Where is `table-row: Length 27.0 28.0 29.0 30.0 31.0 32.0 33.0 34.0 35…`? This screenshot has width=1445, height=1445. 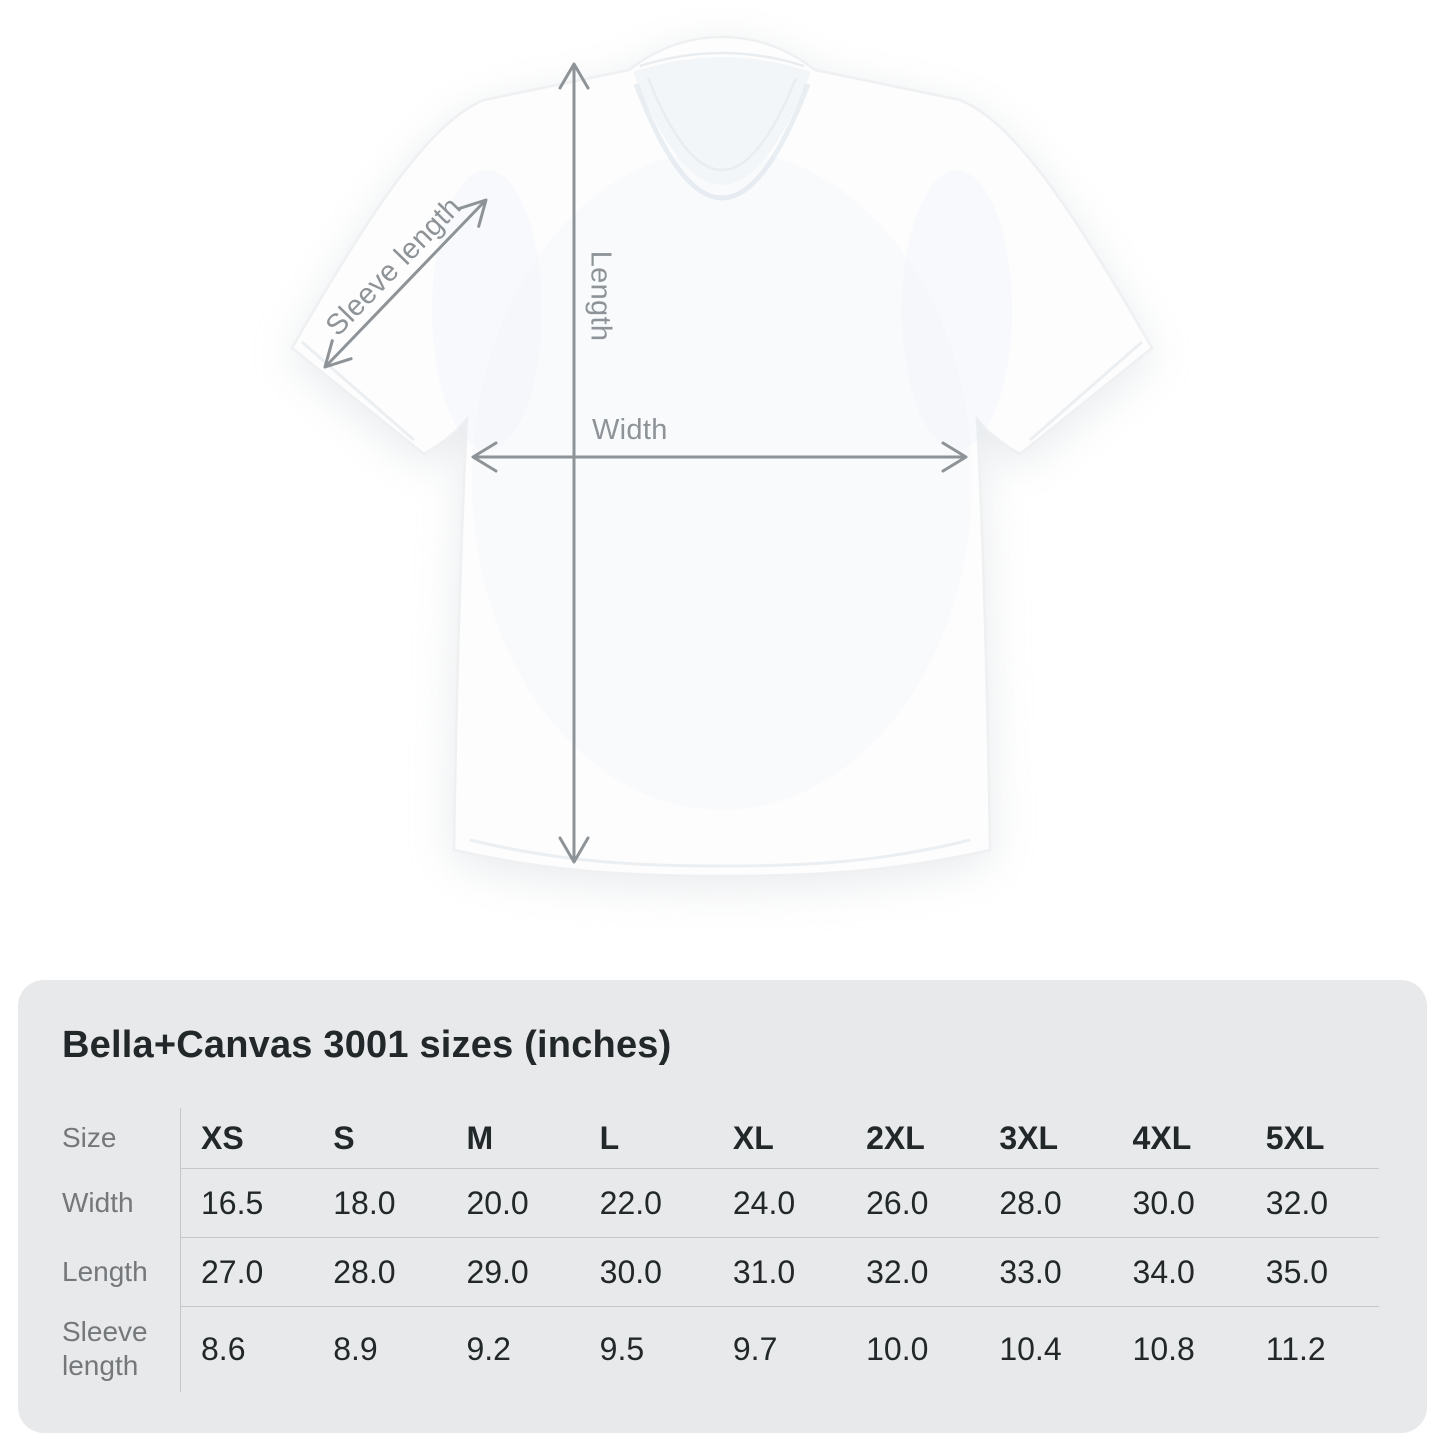 table-row: Length 27.0 28.0 29.0 30.0 31.0 32.0 33.0 34.0 35… is located at coordinates (720, 1271).